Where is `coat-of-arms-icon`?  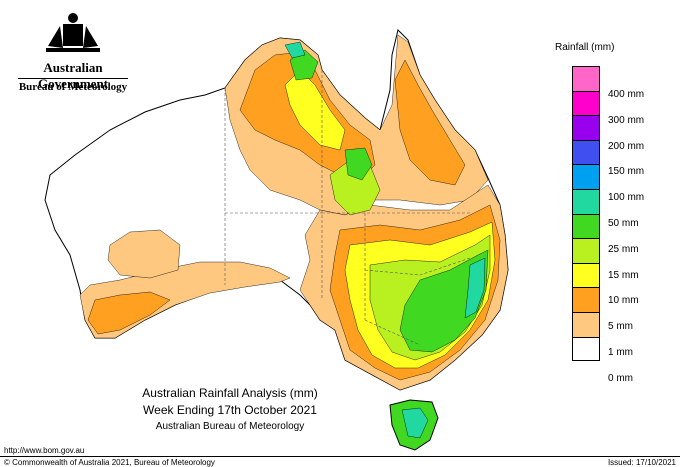
coat-of-arms-icon is located at coordinates (73, 32).